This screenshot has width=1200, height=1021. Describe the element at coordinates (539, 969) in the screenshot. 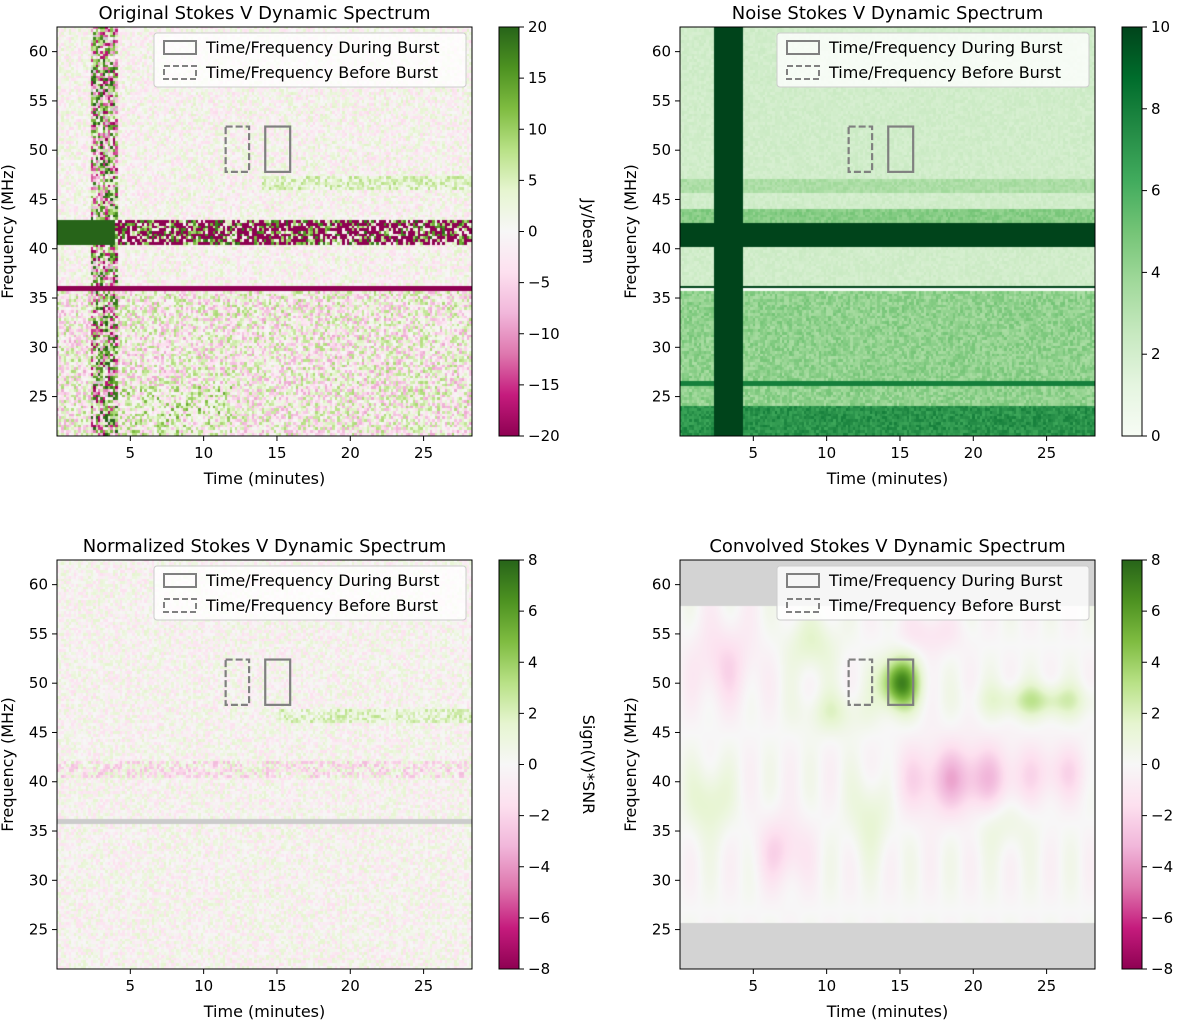

I see `colorbar-tick-label: −8` at that location.